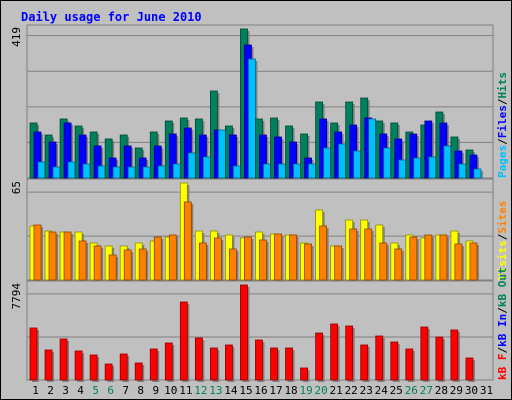 The height and width of the screenshot is (400, 512). What do you see at coordinates (16, 187) in the screenshot?
I see `middle-panel-ymax-label: 65` at bounding box center [16, 187].